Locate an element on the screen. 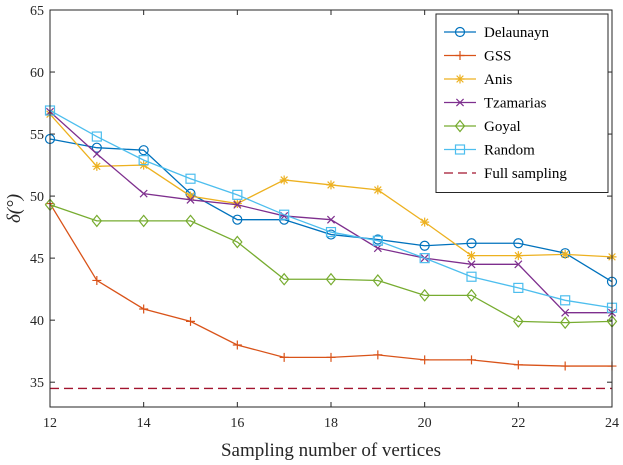 The image size is (623, 465). legend-item: Tzamarias is located at coordinates (495, 104).